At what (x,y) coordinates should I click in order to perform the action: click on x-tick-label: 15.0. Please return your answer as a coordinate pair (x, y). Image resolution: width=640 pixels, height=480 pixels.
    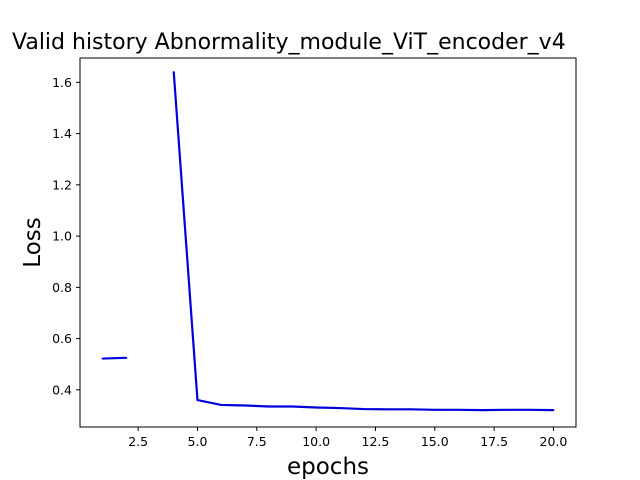
    Looking at the image, I should click on (435, 441).